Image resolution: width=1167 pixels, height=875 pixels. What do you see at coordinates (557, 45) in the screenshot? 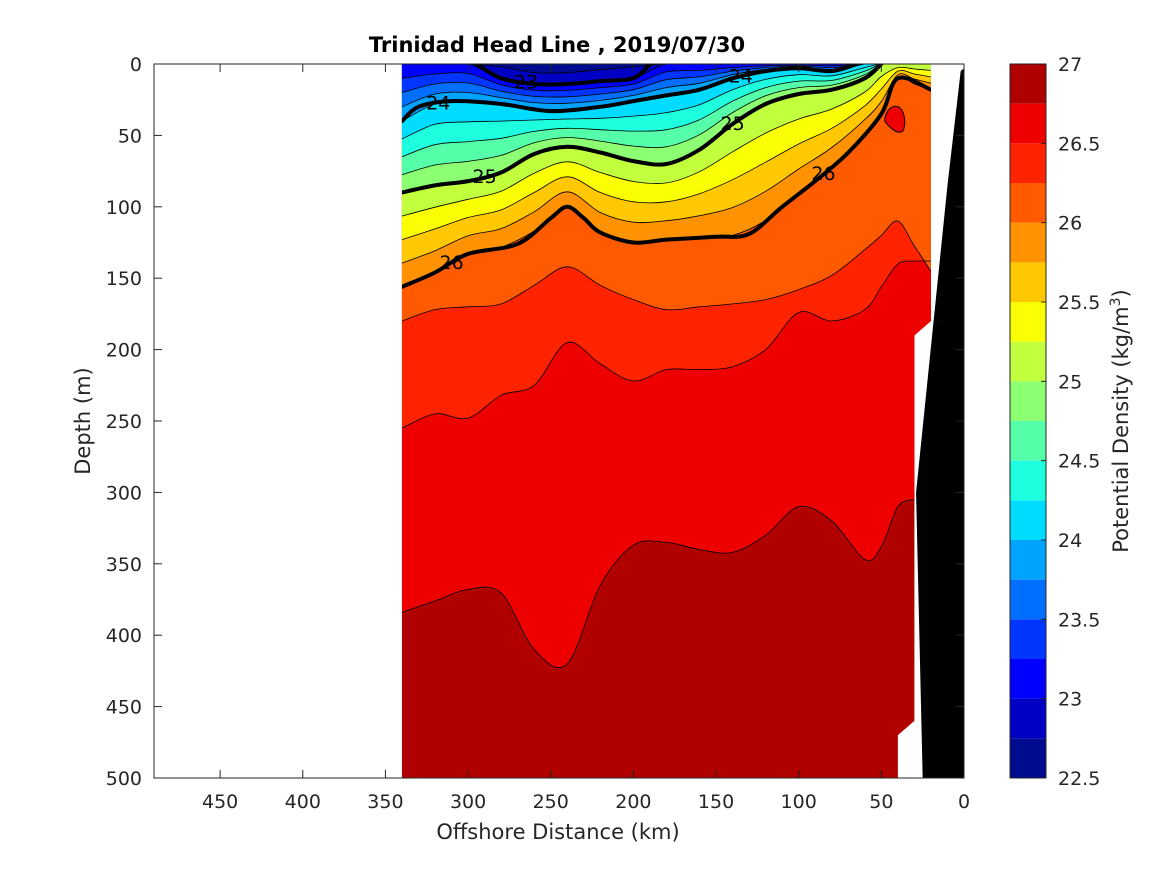
I see `chart-title: Trinidad Head Line , 2019/07/30` at bounding box center [557, 45].